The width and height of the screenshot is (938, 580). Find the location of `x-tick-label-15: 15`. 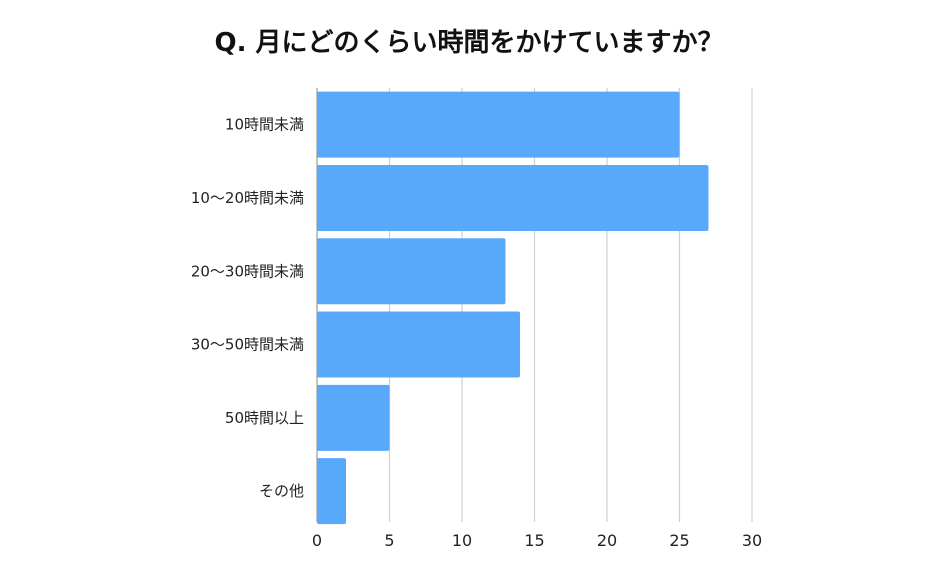

x-tick-label-15: 15 is located at coordinates (534, 540).